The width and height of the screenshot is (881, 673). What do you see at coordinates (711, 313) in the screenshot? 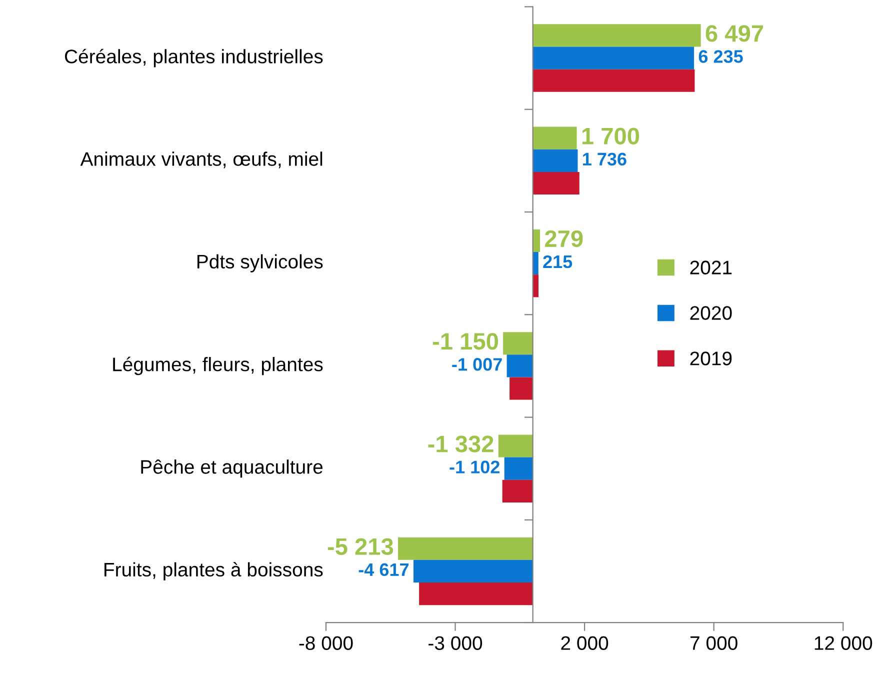
I see `legend-label: 2020` at bounding box center [711, 313].